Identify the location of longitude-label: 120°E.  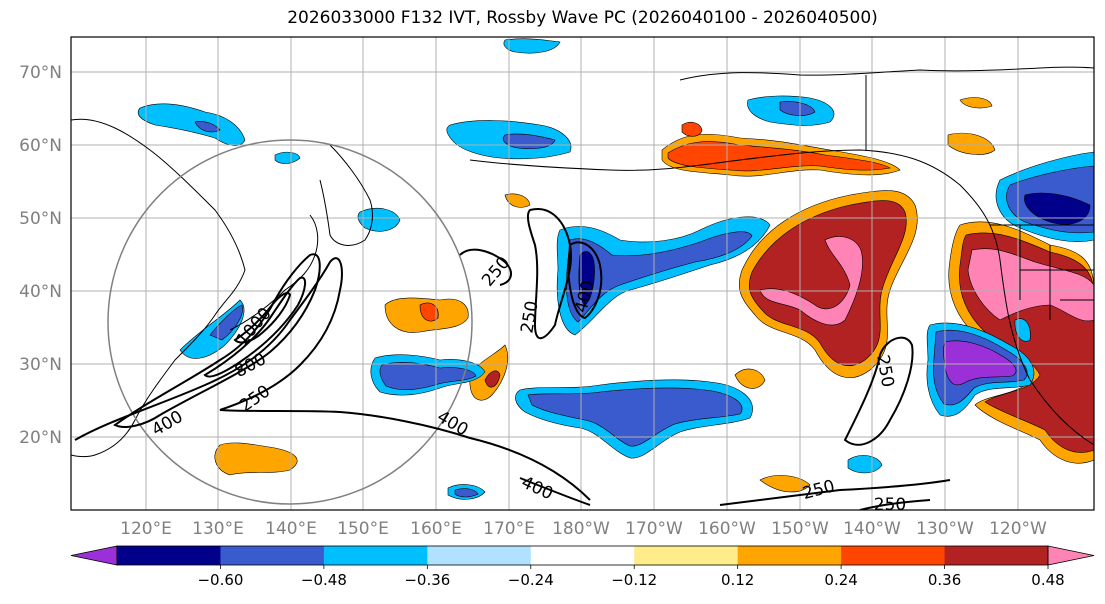
(146, 529).